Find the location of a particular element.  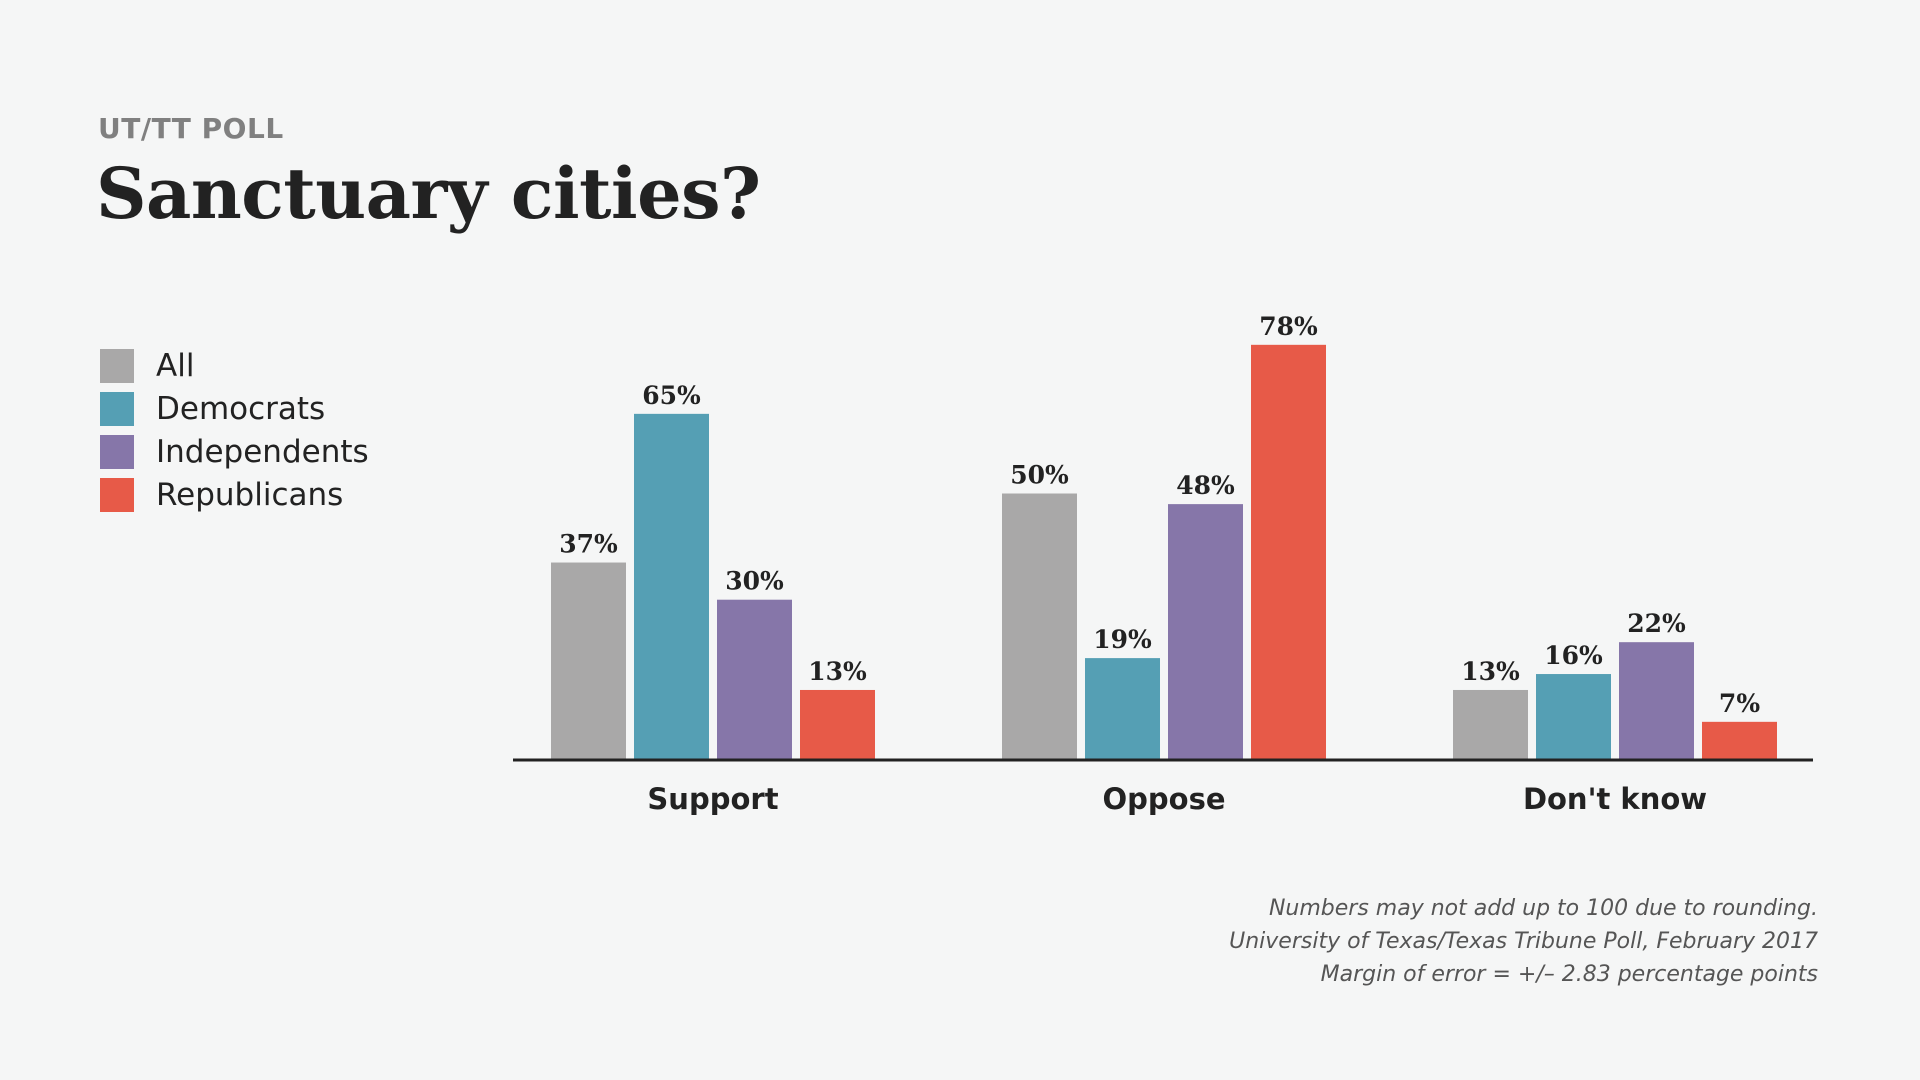

legend: All Democrats Independents Republicans is located at coordinates (234, 430).